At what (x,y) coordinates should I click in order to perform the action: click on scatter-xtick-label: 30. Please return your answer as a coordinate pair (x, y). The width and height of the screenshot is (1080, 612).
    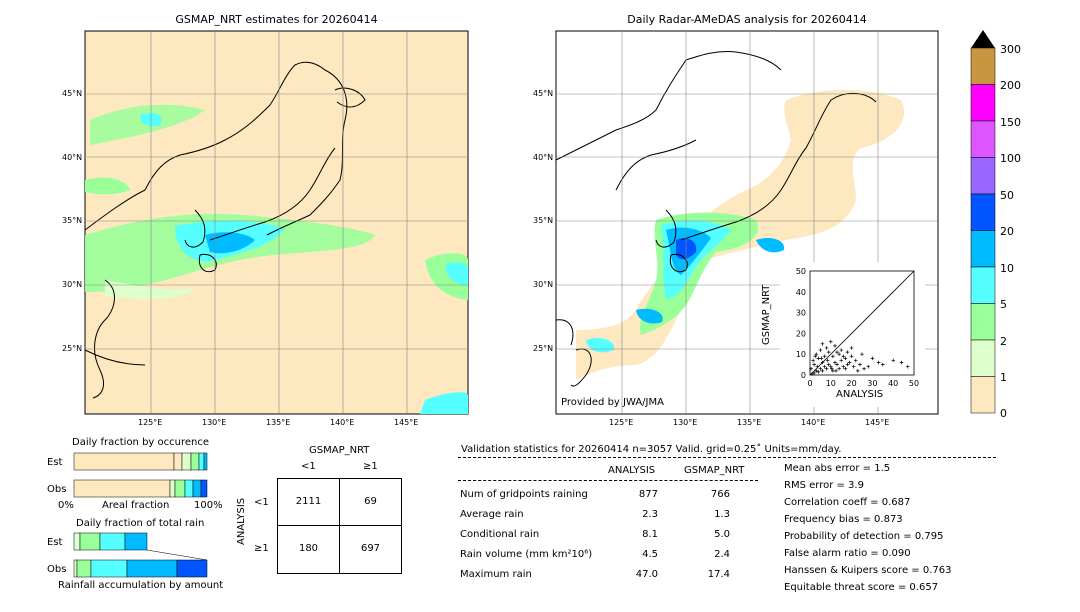
    Looking at the image, I should click on (872, 383).